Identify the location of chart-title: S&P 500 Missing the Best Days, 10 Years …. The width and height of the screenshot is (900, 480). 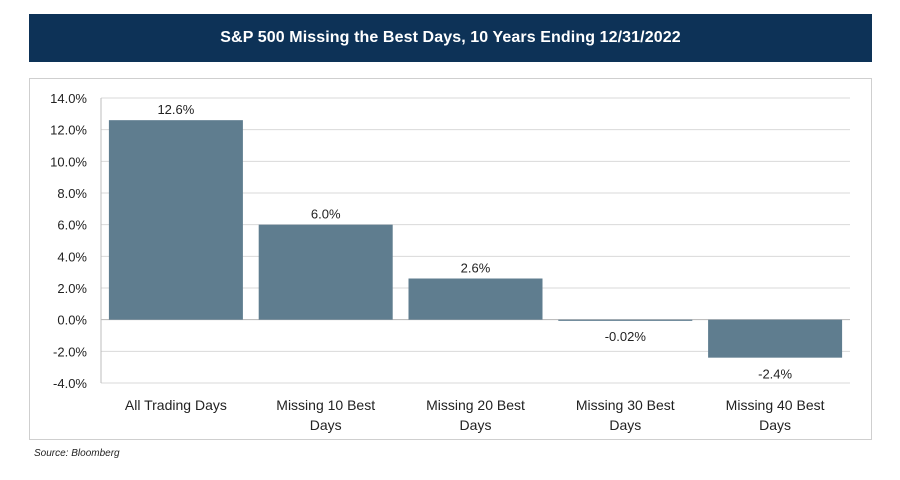
(450, 37).